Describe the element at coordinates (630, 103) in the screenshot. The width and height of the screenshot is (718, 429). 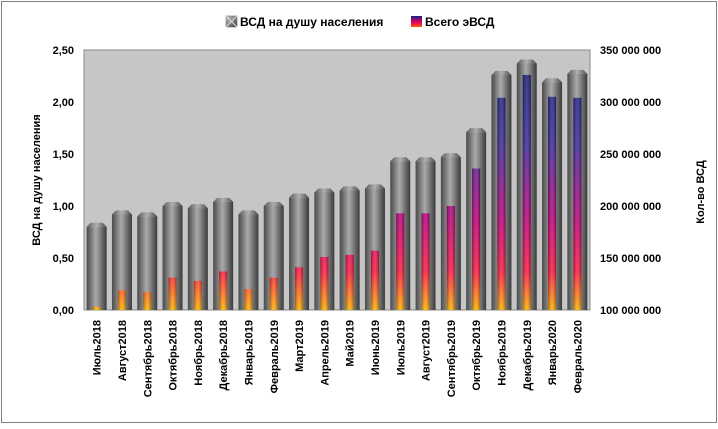
I see `y-right-tick-label: 300 000 000` at that location.